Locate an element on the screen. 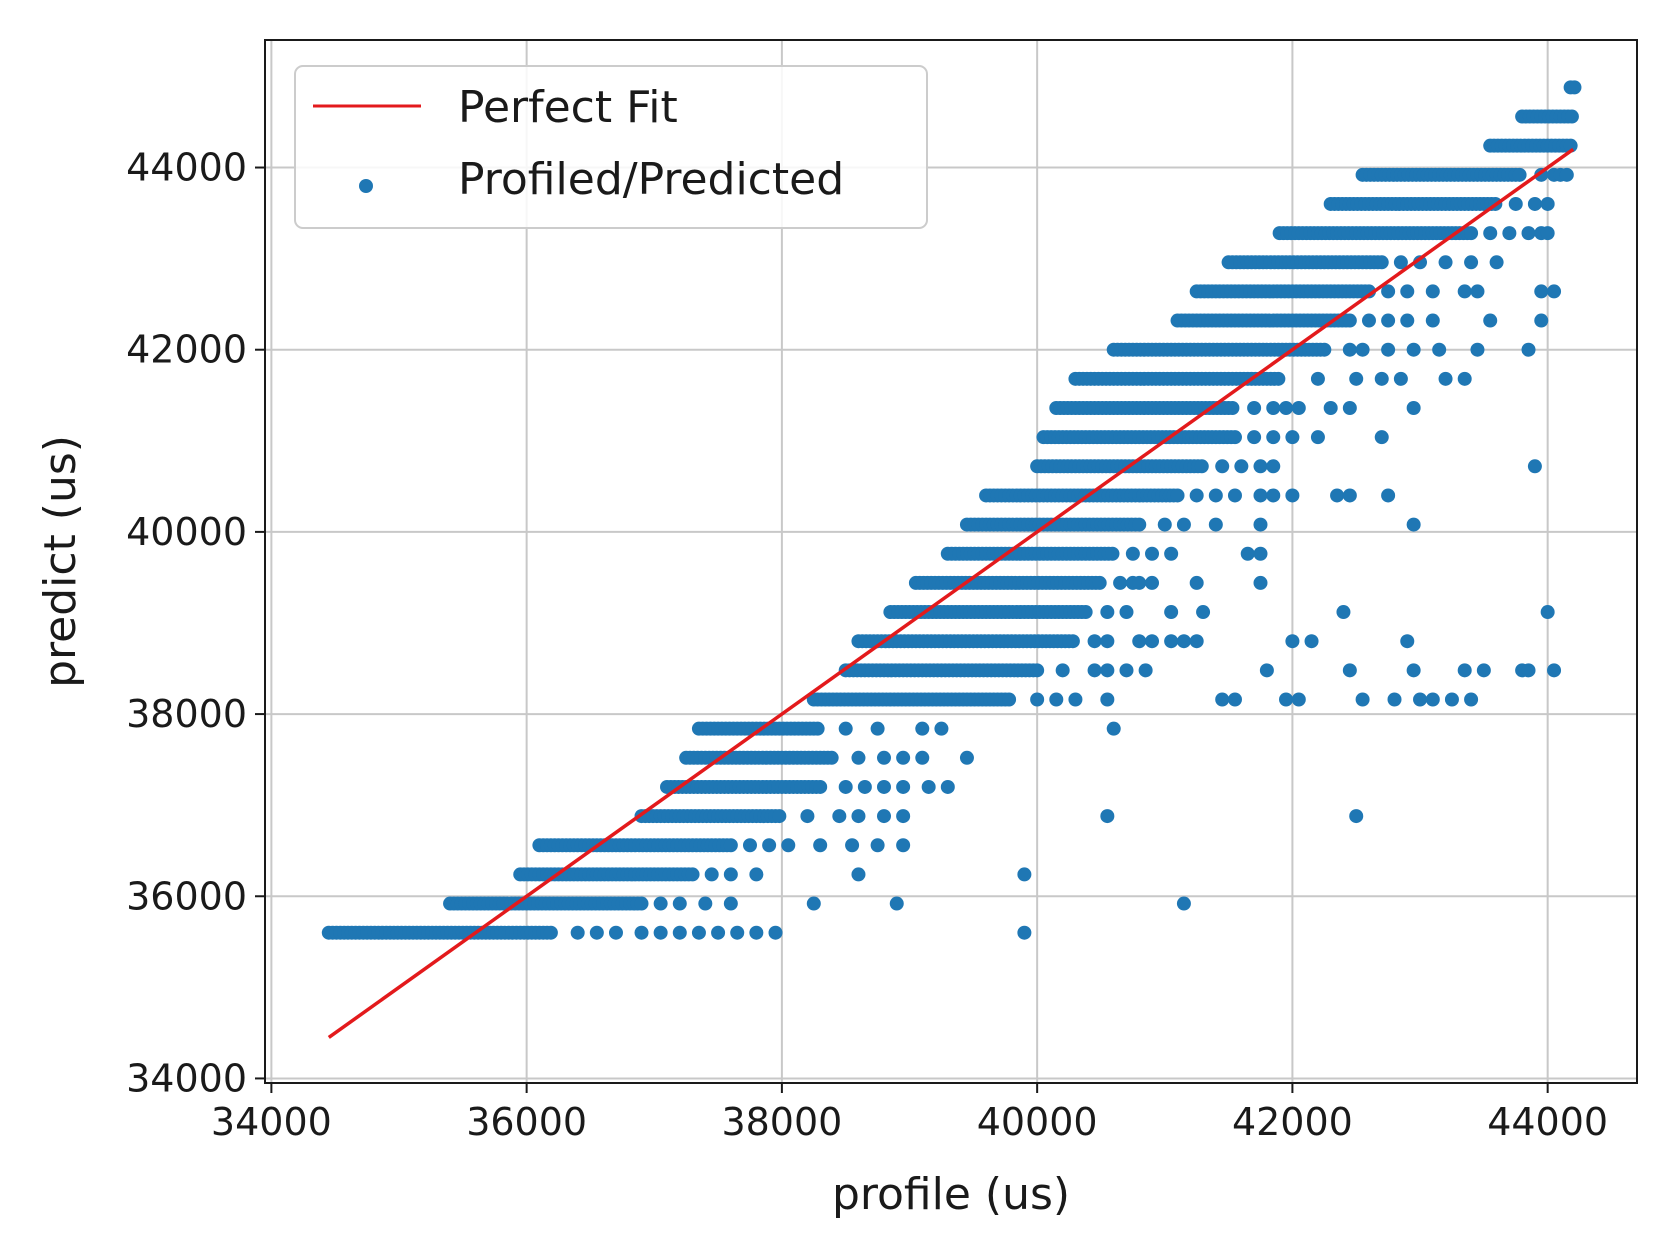 This screenshot has height=1243, width=1661. x-tick-label: 42000 is located at coordinates (1292, 1122).